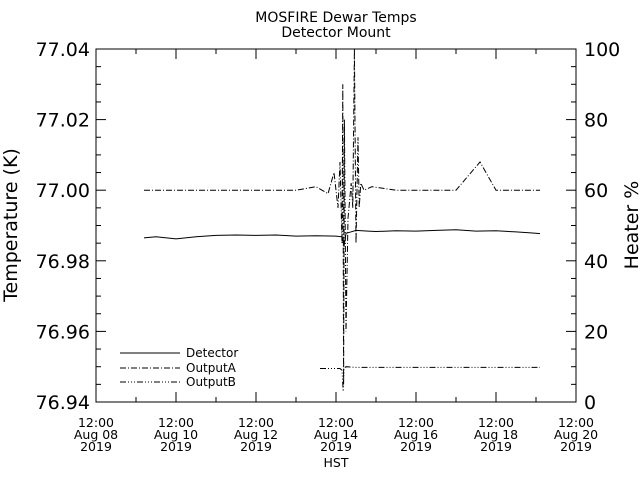  What do you see at coordinates (63, 262) in the screenshot?
I see `y-tick-label: 76.98` at bounding box center [63, 262].